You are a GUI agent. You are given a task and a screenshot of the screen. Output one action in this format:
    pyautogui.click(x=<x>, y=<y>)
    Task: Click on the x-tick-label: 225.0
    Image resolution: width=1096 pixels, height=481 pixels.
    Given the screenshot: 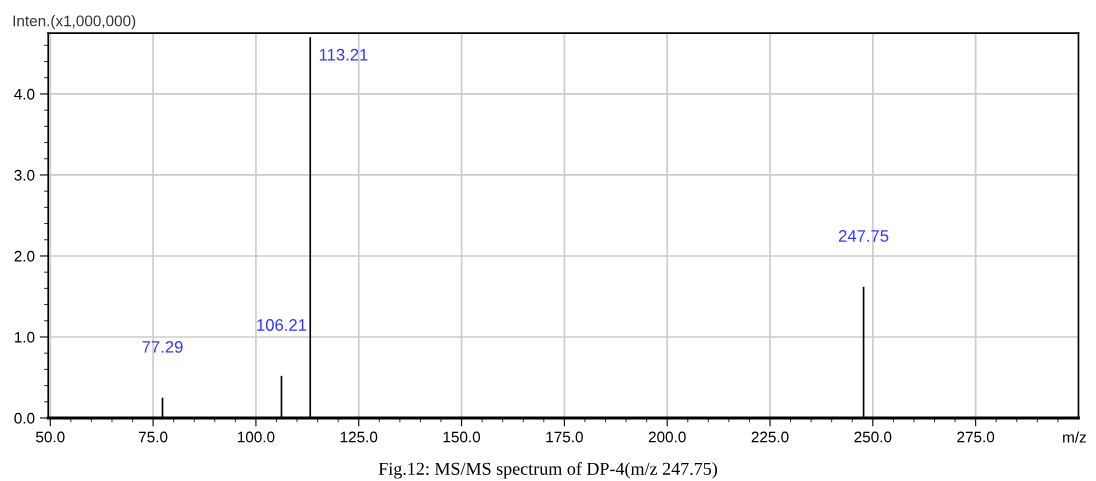 What is the action you would take?
    pyautogui.click(x=770, y=437)
    